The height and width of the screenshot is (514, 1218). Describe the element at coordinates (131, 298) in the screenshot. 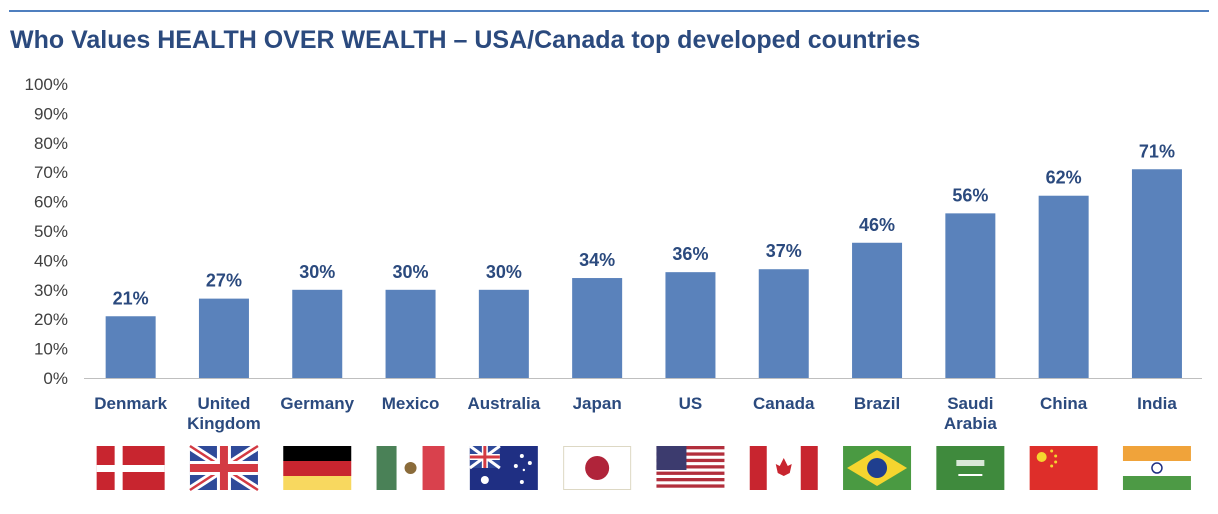

I see `data-label: 21%` at that location.